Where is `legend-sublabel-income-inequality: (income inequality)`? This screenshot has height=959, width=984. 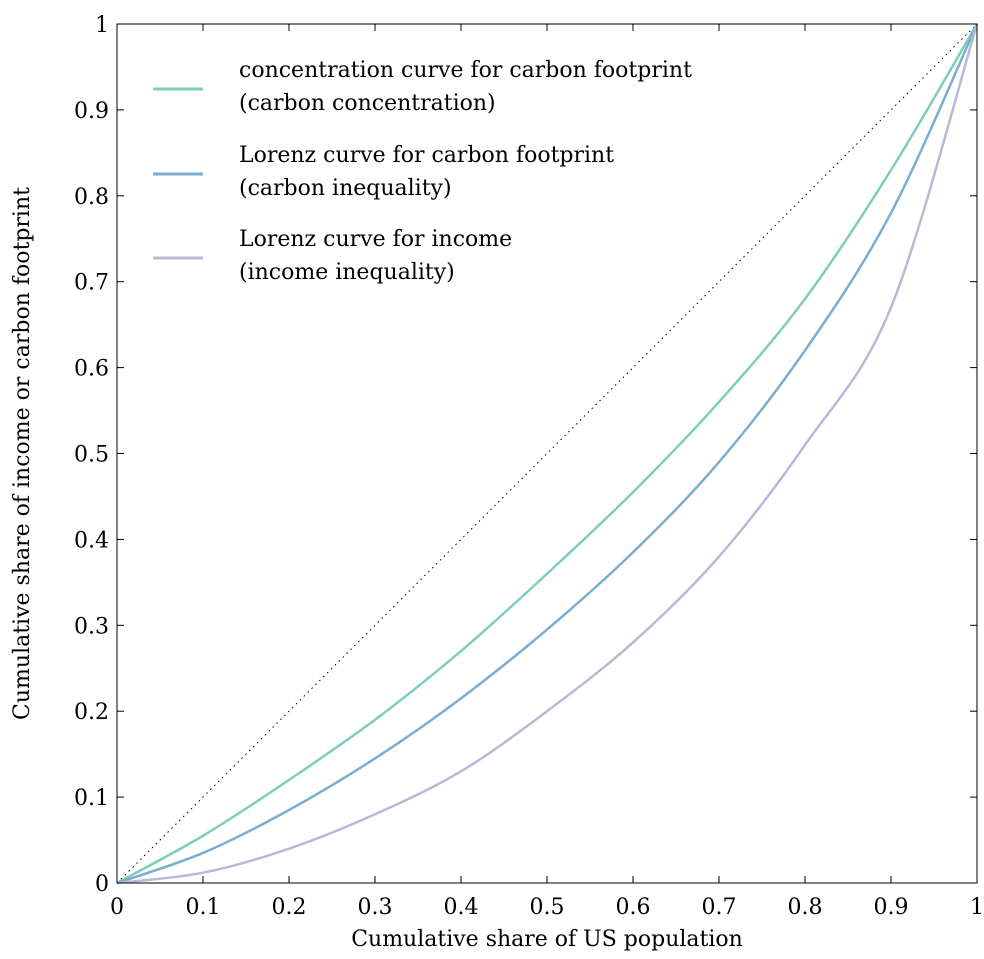
legend-sublabel-income-inequality: (income inequality) is located at coordinates (347, 272).